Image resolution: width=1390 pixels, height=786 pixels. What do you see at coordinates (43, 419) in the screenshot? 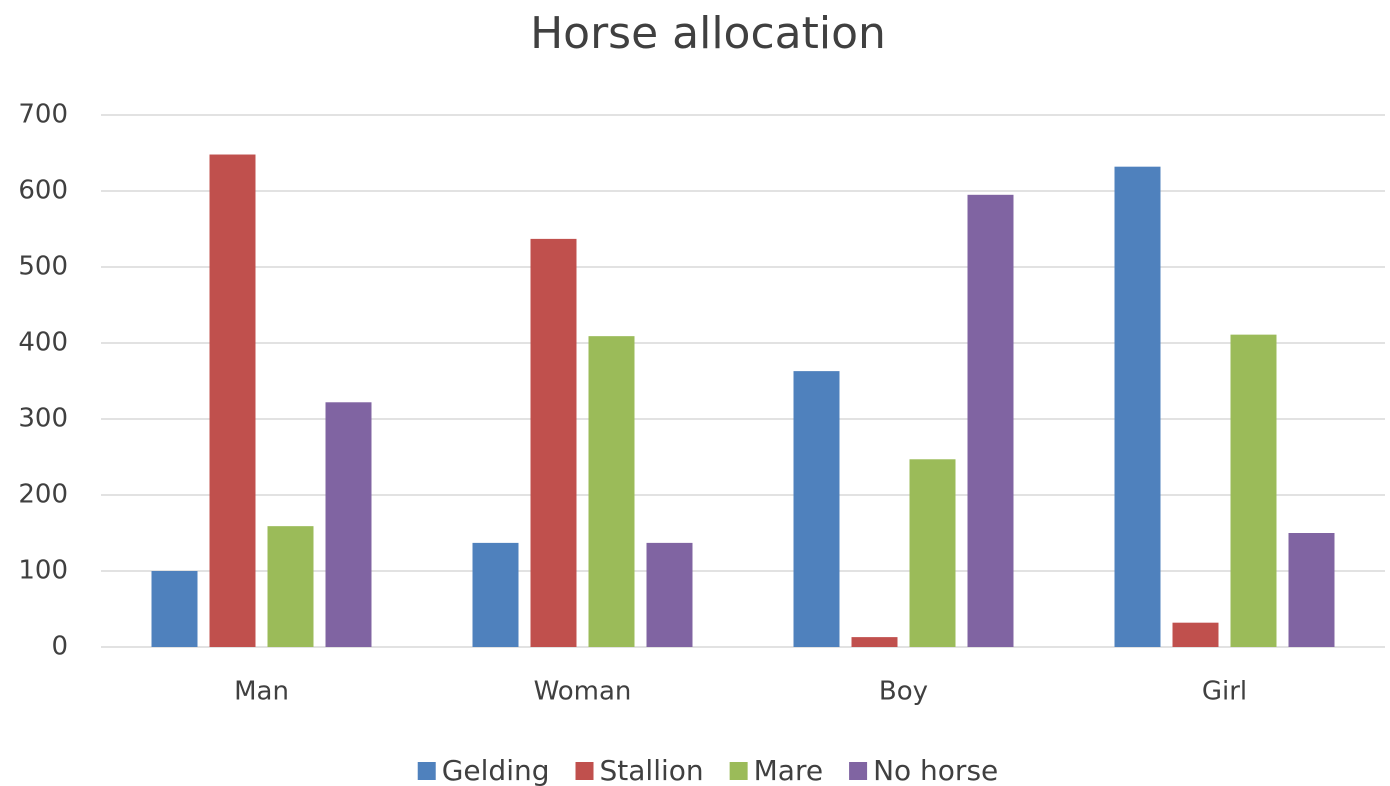
I see `y-tick-label: 300` at bounding box center [43, 419].